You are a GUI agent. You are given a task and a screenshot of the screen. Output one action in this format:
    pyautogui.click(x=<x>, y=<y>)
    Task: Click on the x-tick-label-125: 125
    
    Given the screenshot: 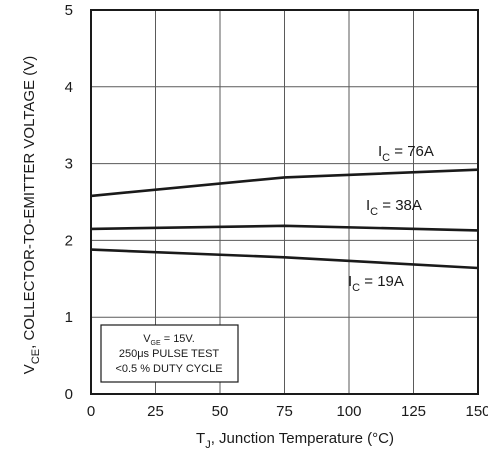 What is the action you would take?
    pyautogui.click(x=413, y=411)
    